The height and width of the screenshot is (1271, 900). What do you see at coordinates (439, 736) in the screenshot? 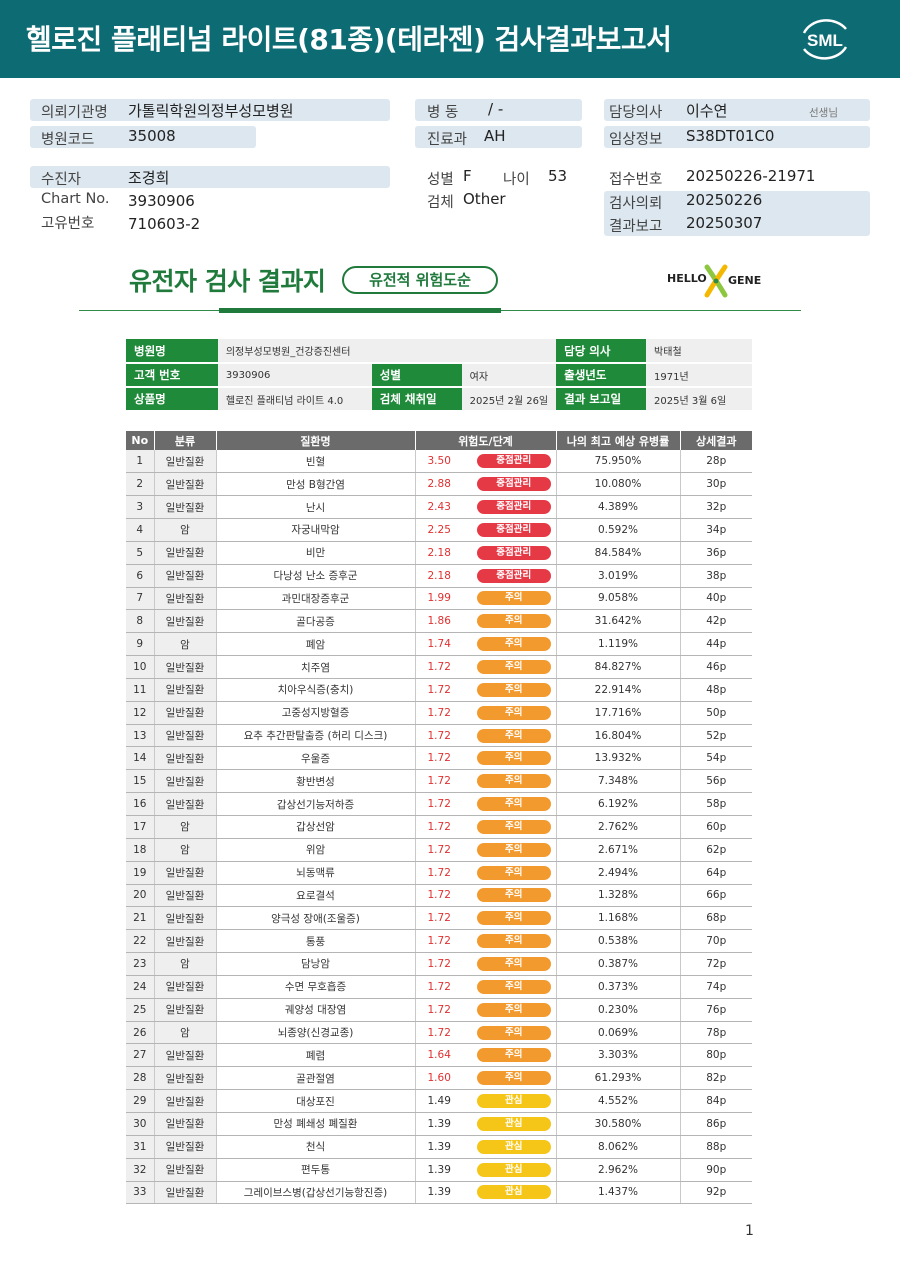
I see `table-row: 13 일반질환 요추 추간판탈출증 (허리 디스크) 1.72 주의 16.804% 52p` at bounding box center [439, 736].